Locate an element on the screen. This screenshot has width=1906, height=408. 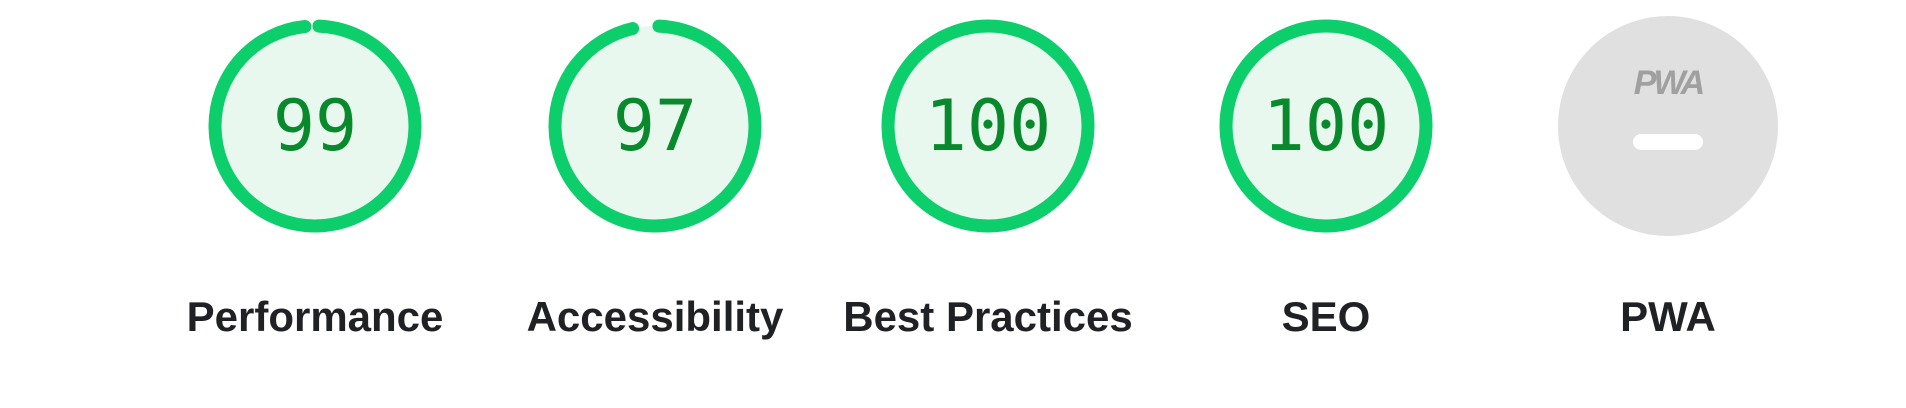
score-value: 99 is located at coordinates (315, 126).